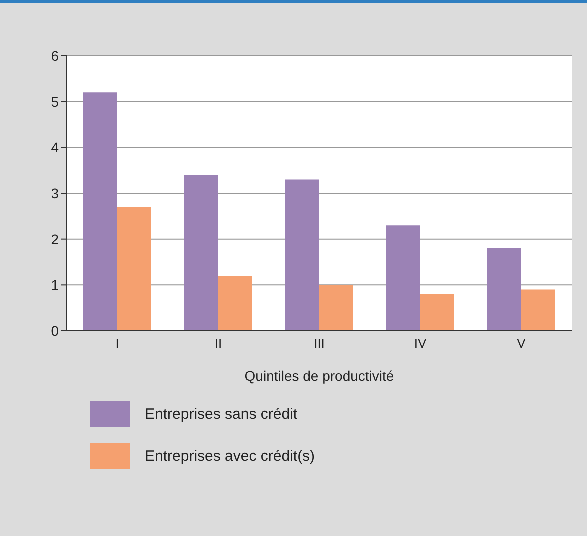 This screenshot has width=587, height=536. I want to click on x-tick-label: II, so click(218, 344).